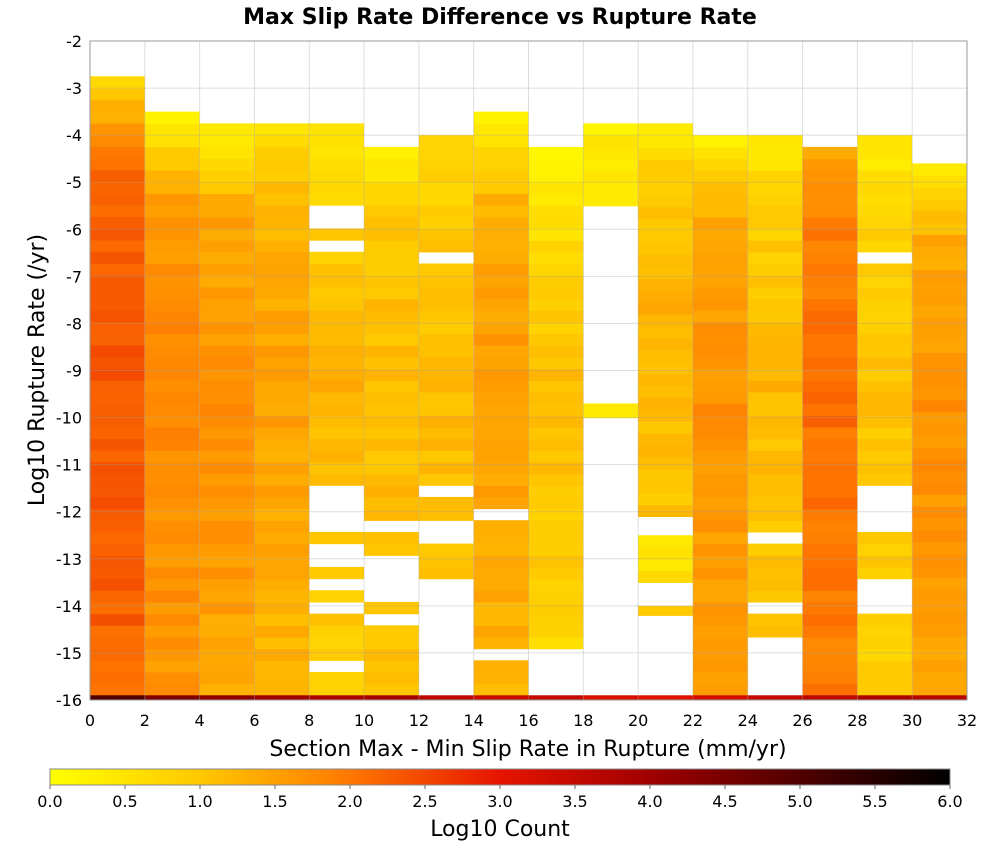 The width and height of the screenshot is (1000, 850). Describe the element at coordinates (69, 465) in the screenshot. I see `y-tick-label: -11` at that location.